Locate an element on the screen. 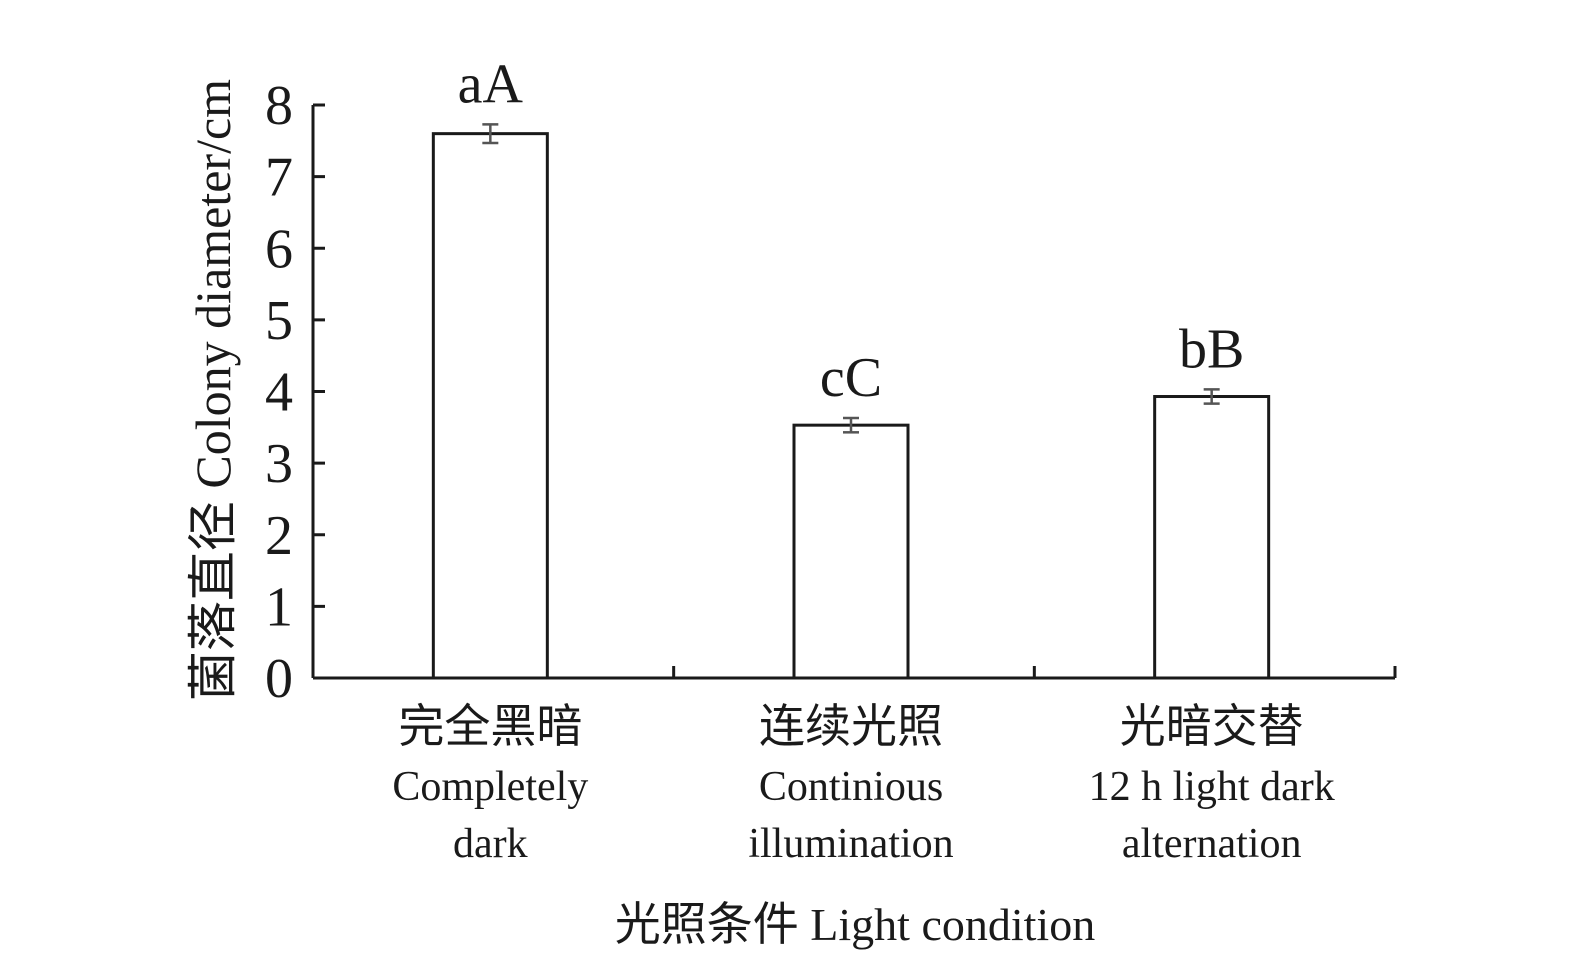 The height and width of the screenshot is (965, 1575). y-tick-label: 2 is located at coordinates (279, 536).